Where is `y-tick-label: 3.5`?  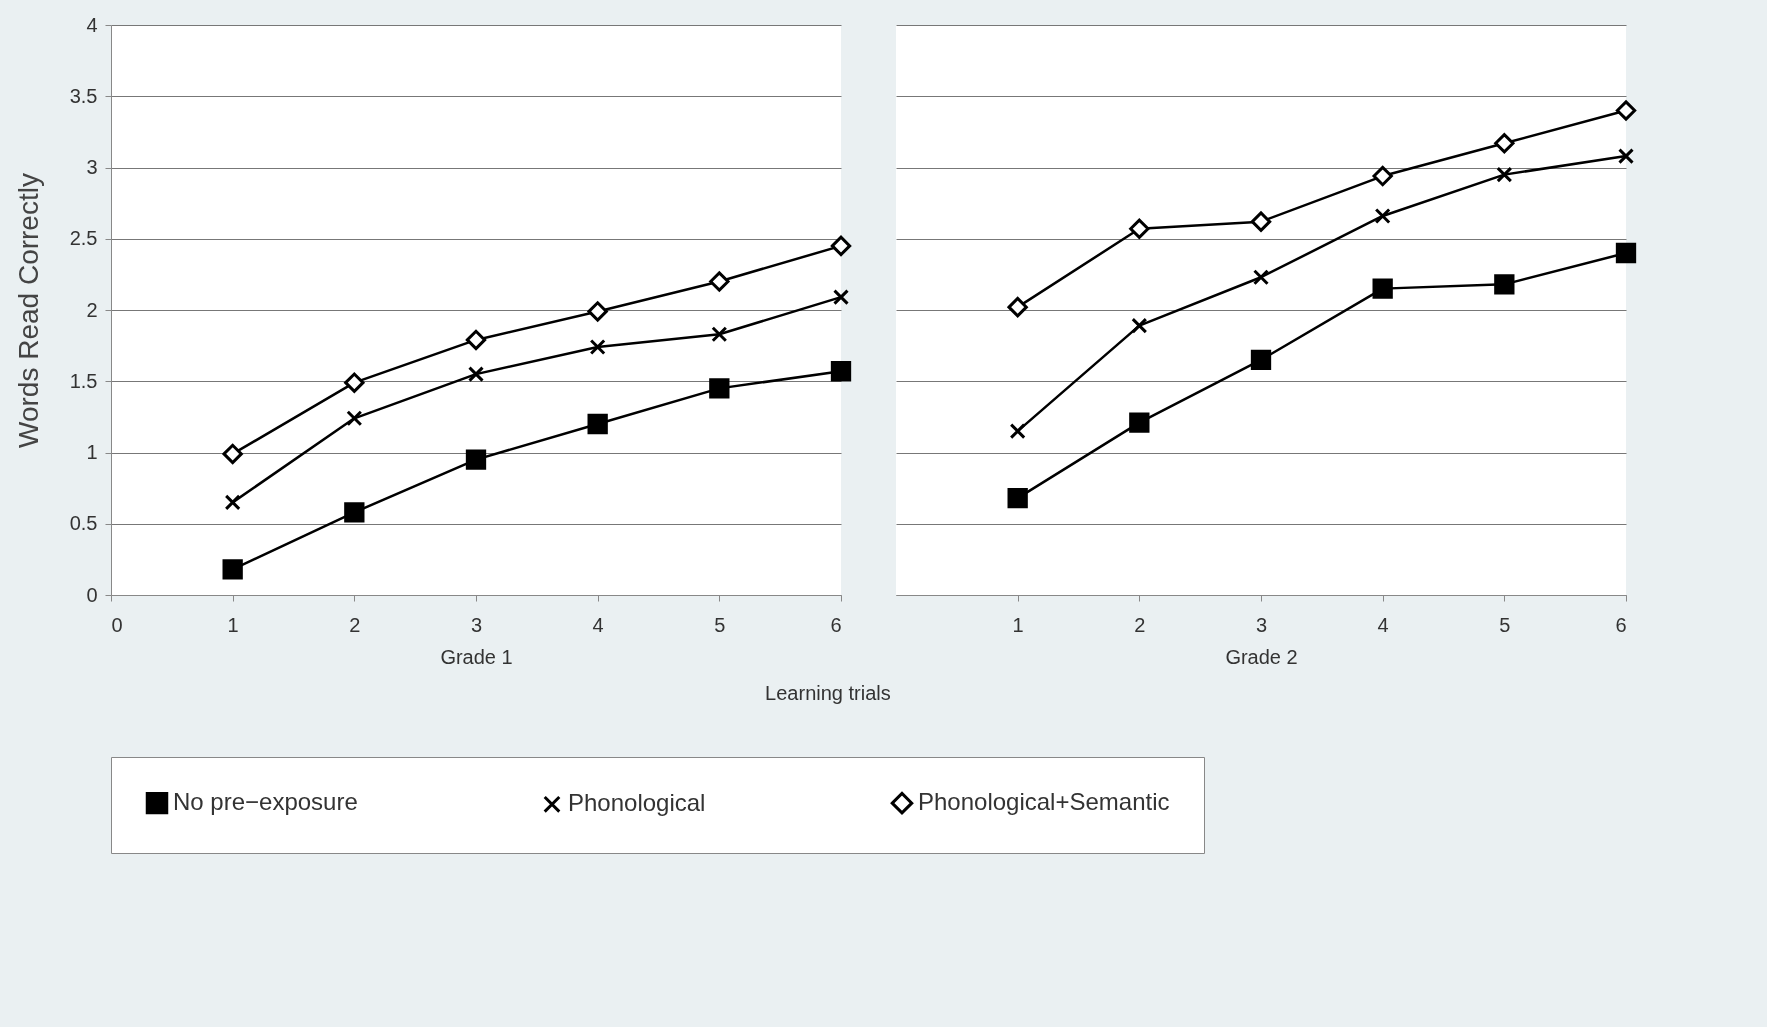
y-tick-label: 3.5 is located at coordinates (83, 95).